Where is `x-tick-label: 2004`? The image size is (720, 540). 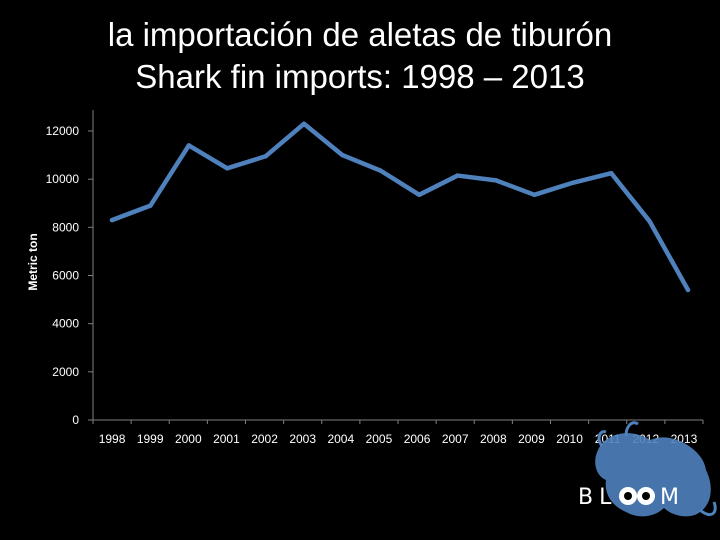 x-tick-label: 2004 is located at coordinates (340, 439).